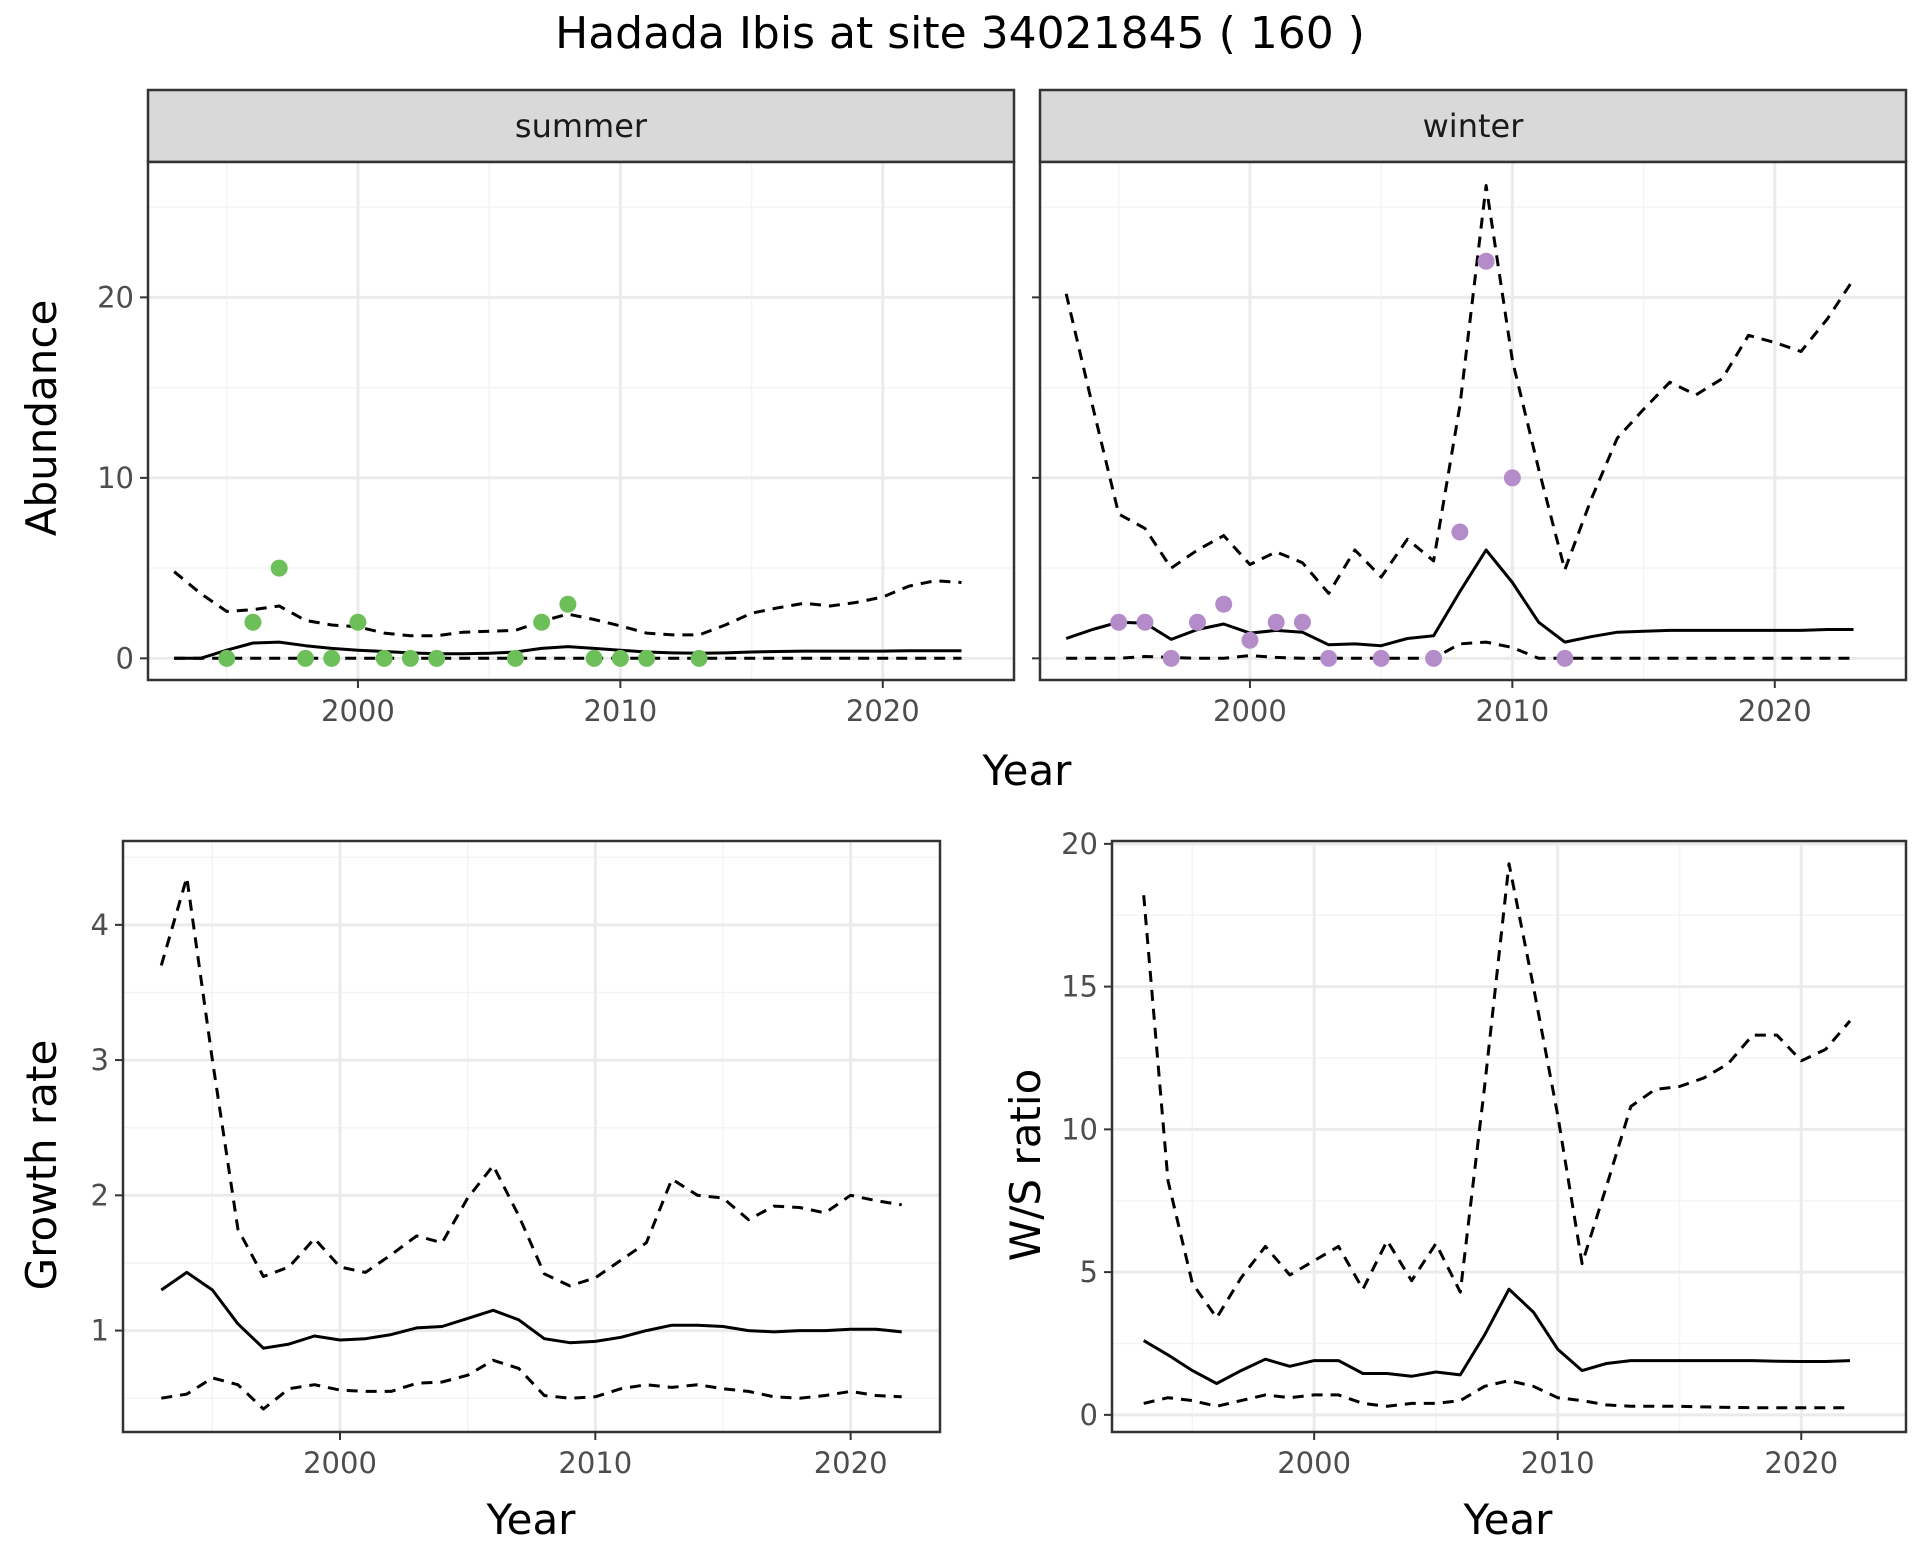  I want to click on winter-x-tick-label: 2020, so click(1775, 711).